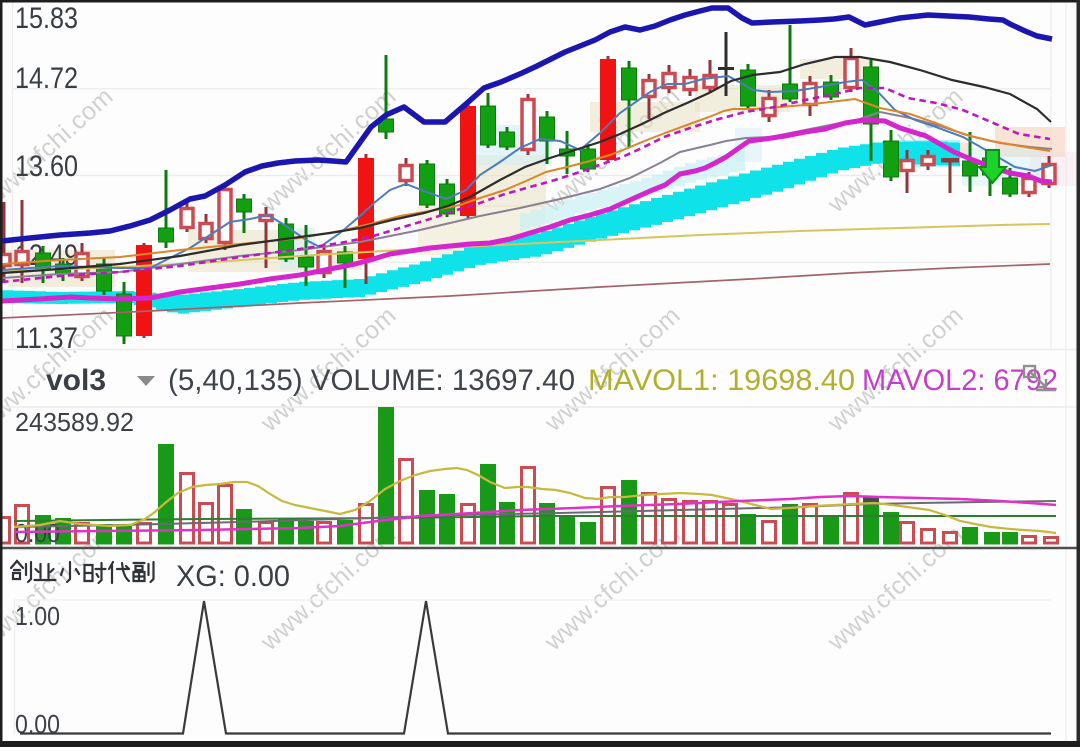  Describe the element at coordinates (721, 380) in the screenshot. I see `svg-text: MAVOL1: 19698.40` at that location.